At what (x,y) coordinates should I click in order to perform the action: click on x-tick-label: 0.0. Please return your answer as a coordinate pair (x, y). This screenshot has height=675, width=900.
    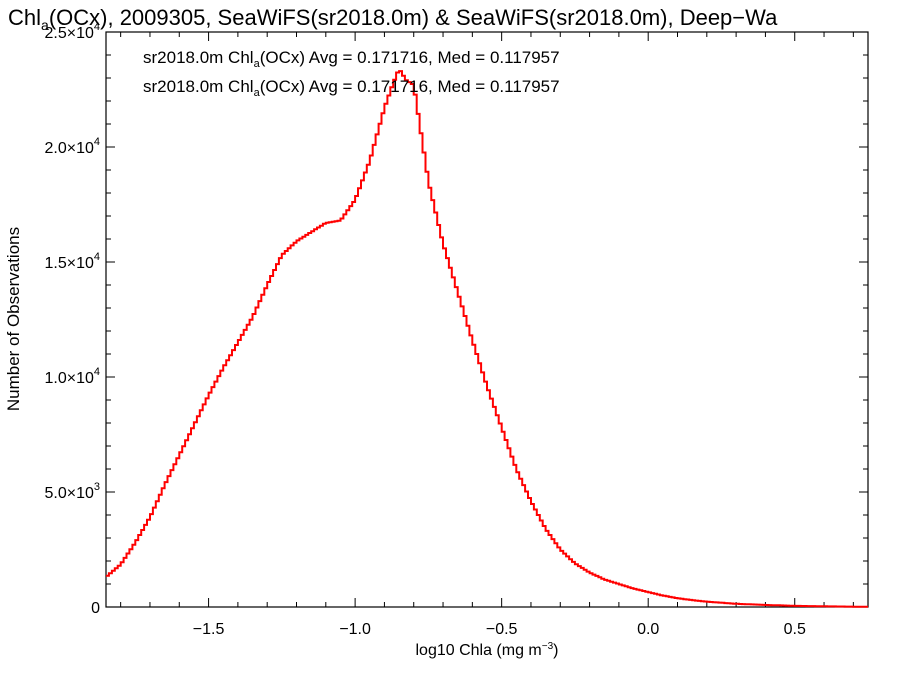
    Looking at the image, I should click on (648, 629).